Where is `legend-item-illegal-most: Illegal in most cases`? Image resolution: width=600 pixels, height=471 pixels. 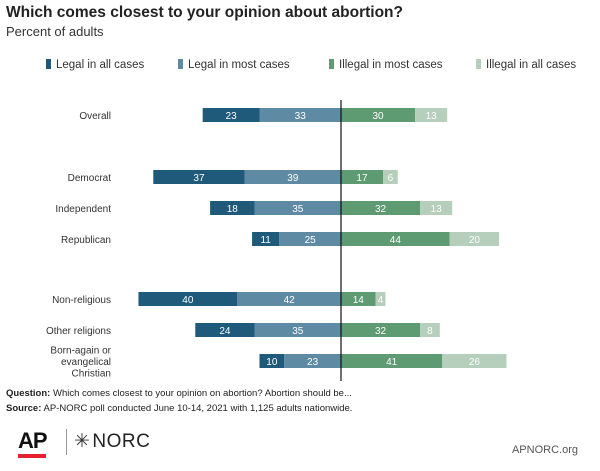
legend-item-illegal-most: Illegal in most cases is located at coordinates (386, 65).